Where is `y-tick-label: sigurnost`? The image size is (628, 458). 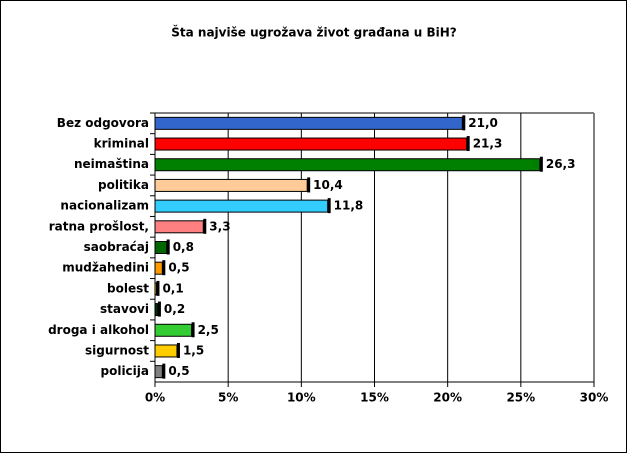
y-tick-label: sigurnost is located at coordinates (117, 350).